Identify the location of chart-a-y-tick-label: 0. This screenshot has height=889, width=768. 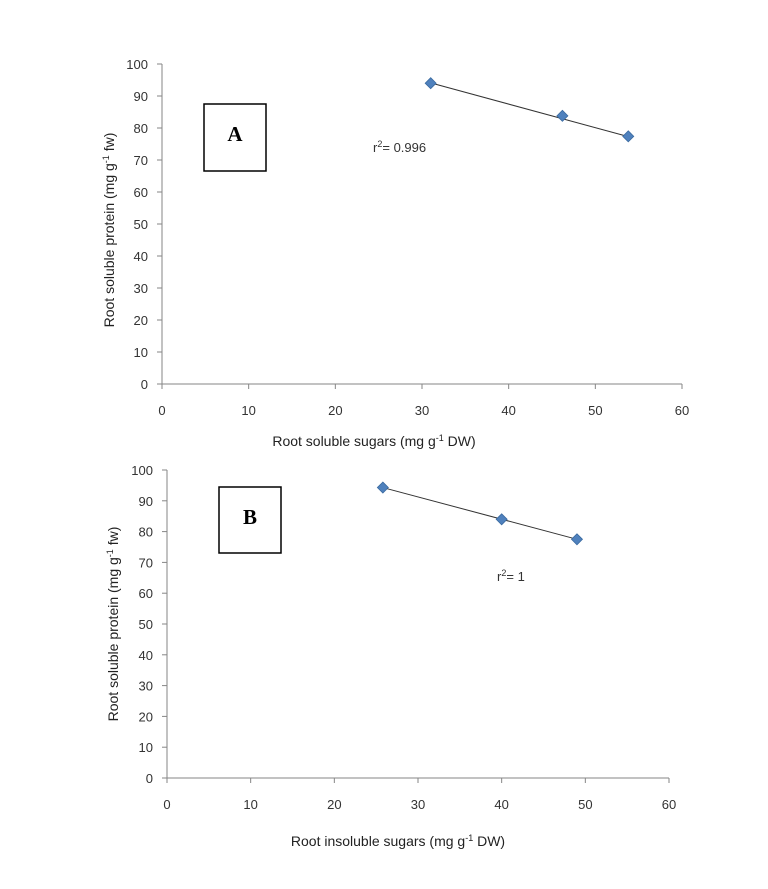
(144, 384).